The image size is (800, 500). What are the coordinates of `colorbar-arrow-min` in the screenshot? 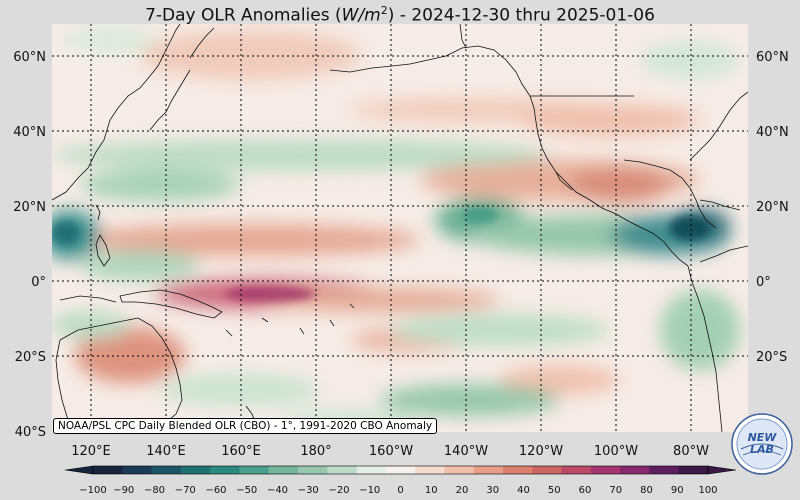 It's located at (79, 470).